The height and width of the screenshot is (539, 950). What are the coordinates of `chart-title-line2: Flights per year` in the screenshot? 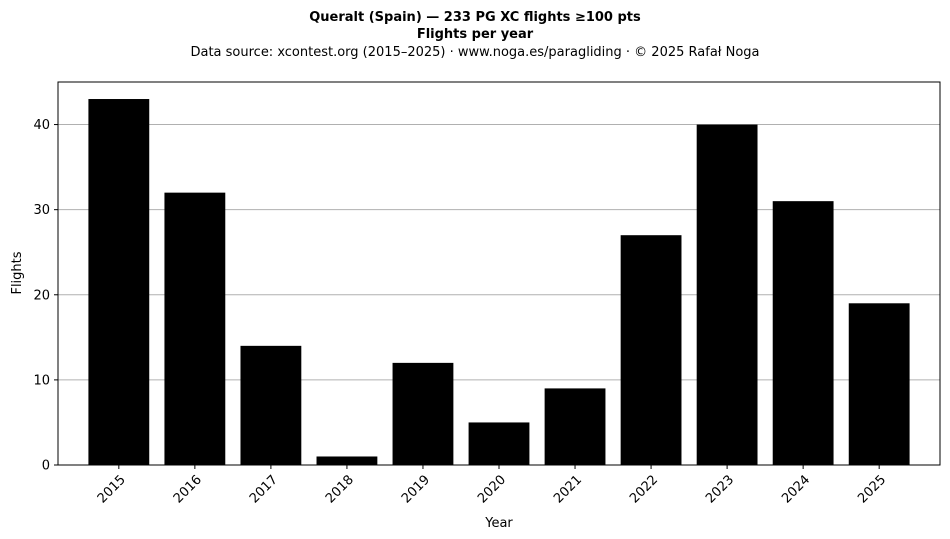 It's located at (475, 34).